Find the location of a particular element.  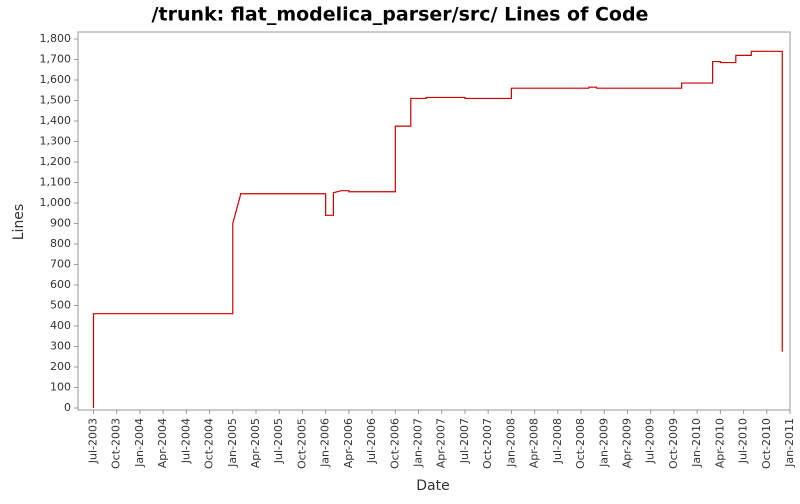

y-tick-label: 600 is located at coordinates (60, 284).